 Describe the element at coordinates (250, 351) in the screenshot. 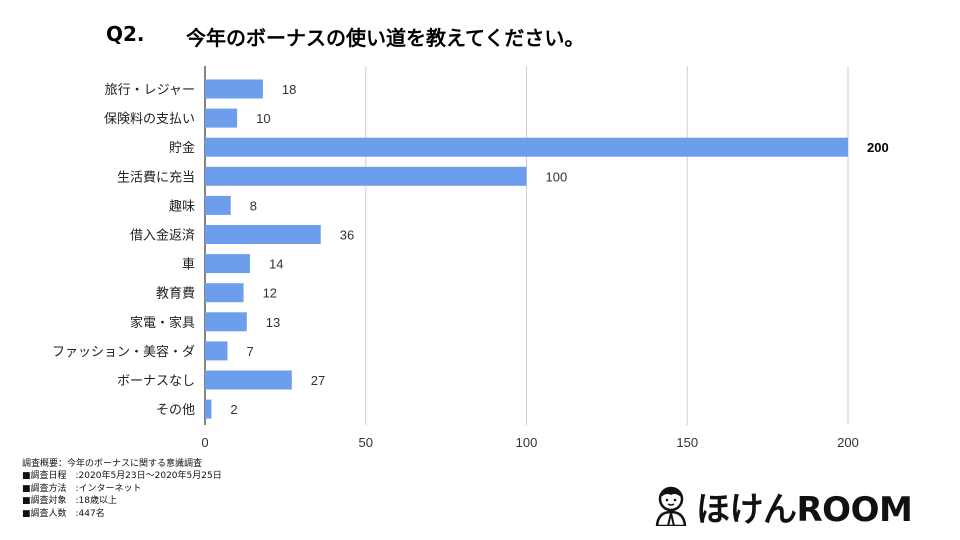

I see `value-label: 7` at that location.